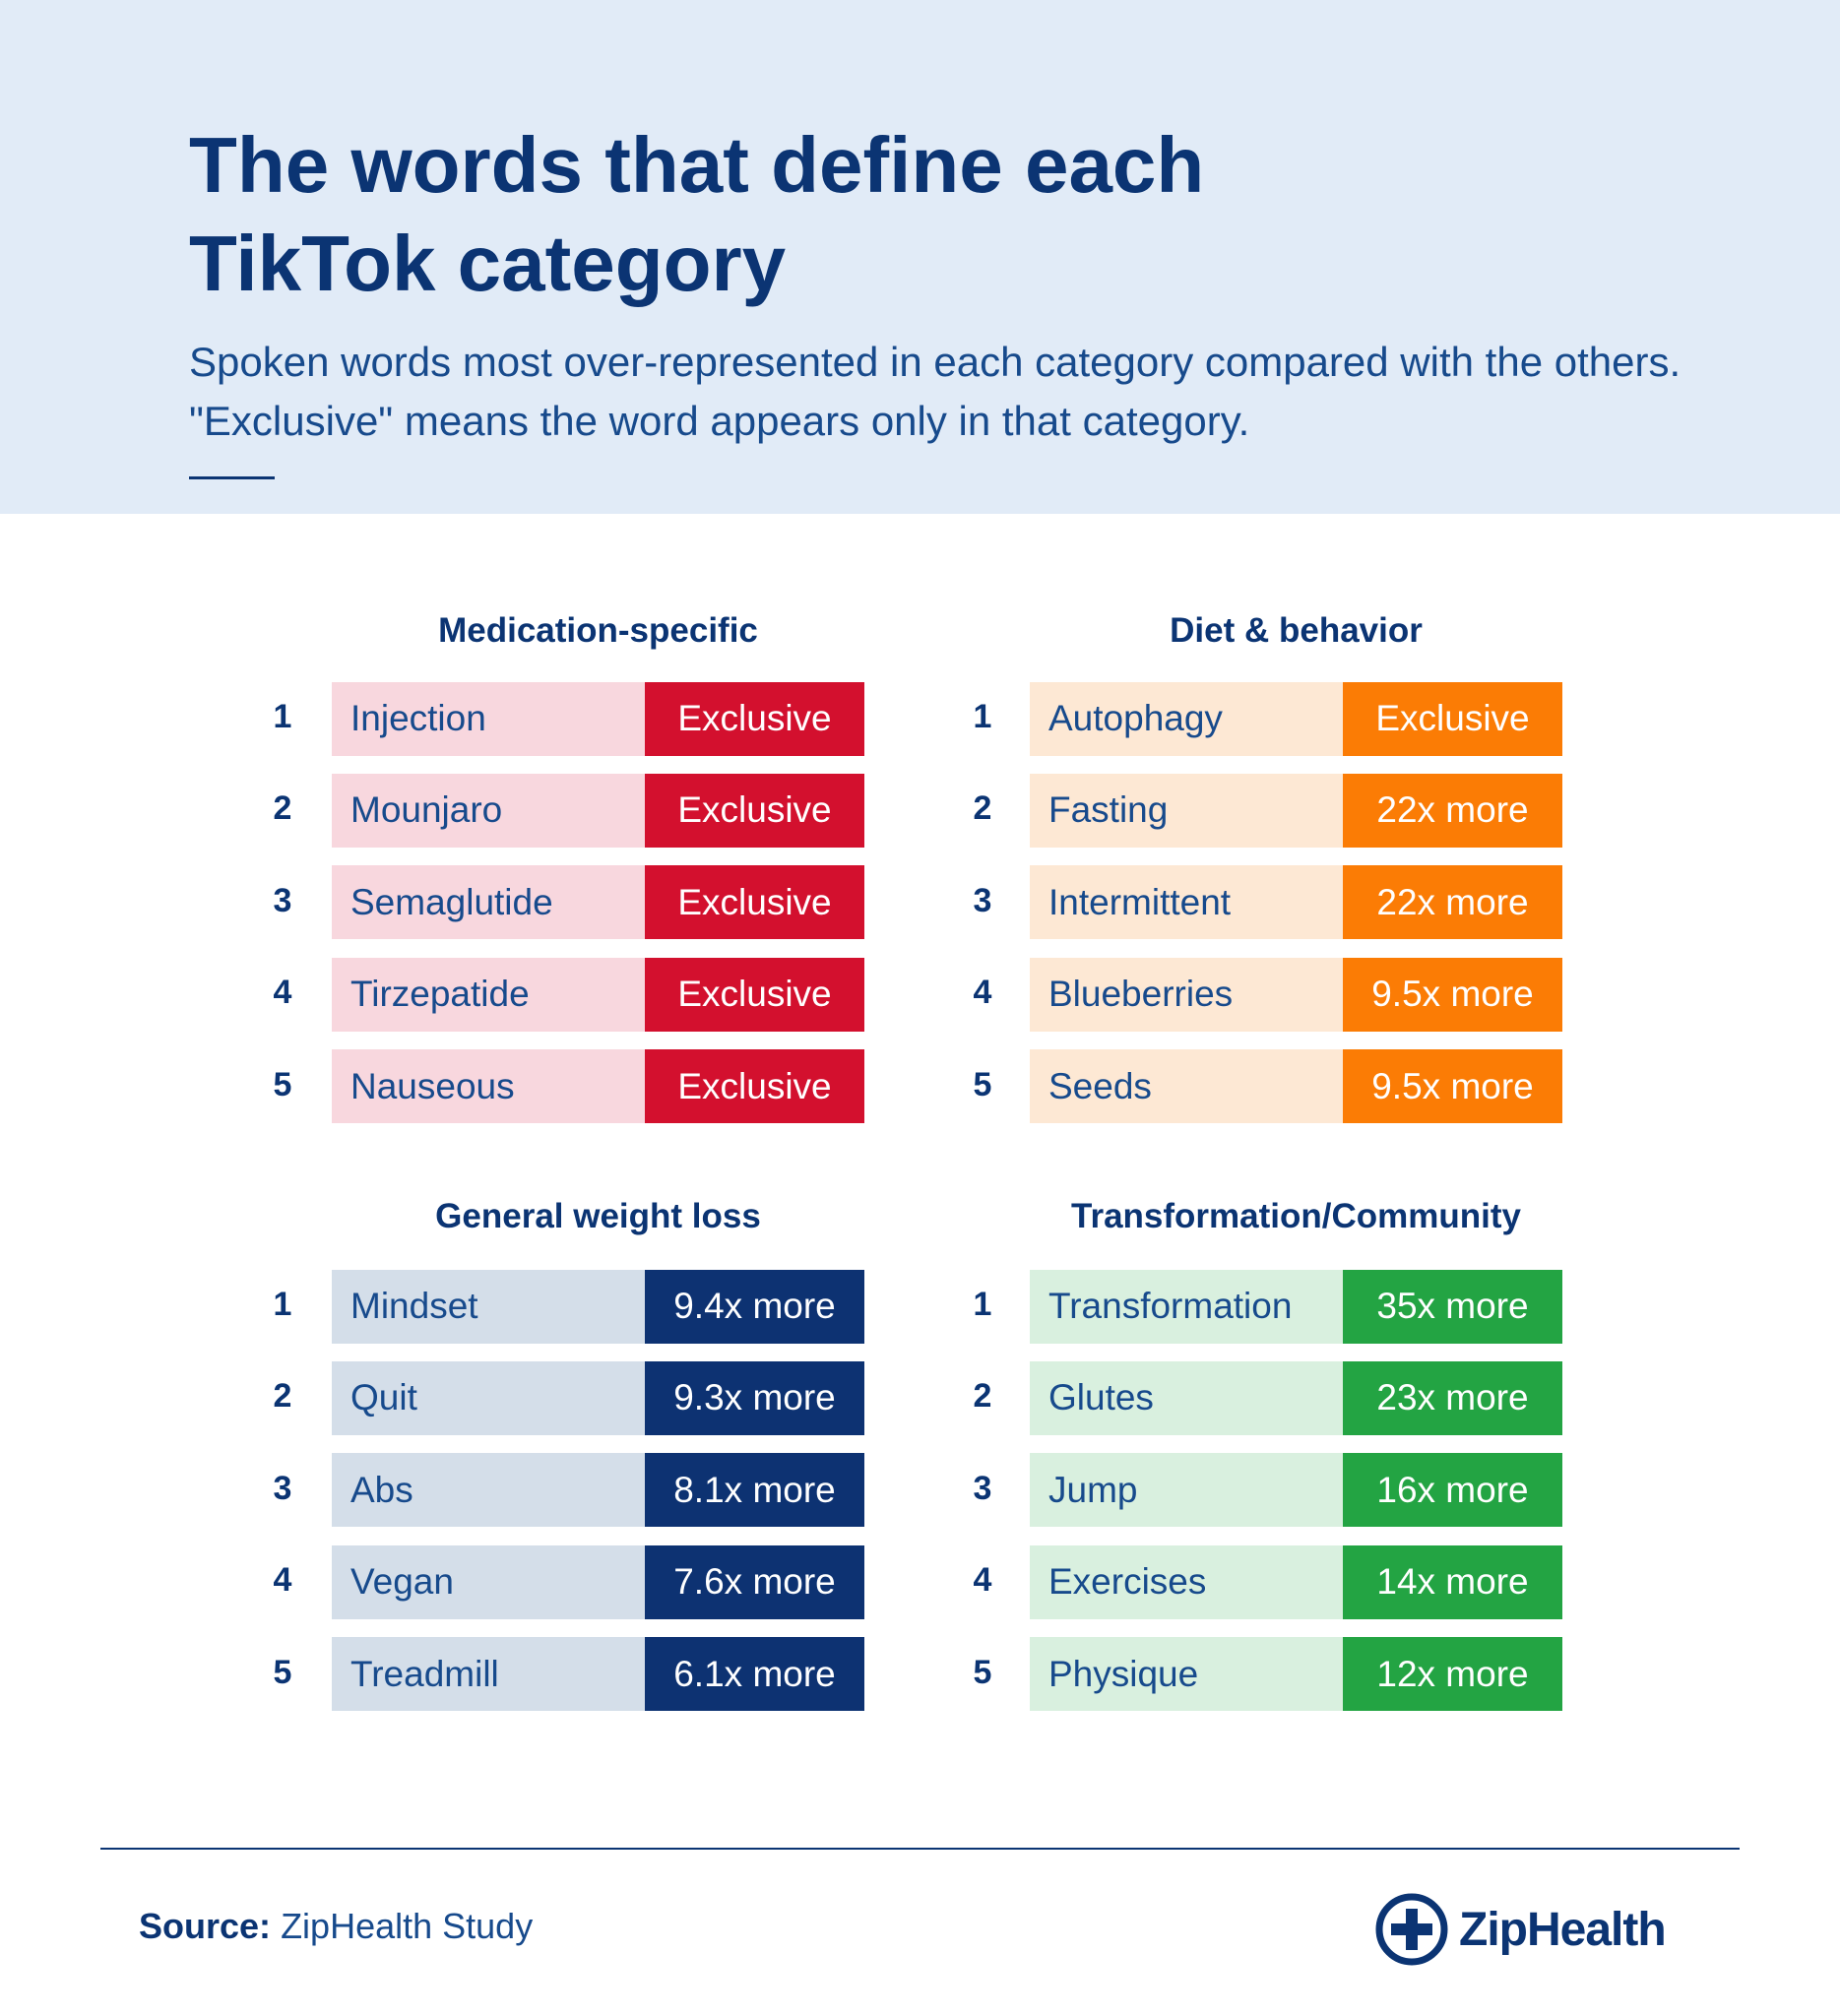 The width and height of the screenshot is (1840, 2016). I want to click on word: Physique, so click(1186, 1674).